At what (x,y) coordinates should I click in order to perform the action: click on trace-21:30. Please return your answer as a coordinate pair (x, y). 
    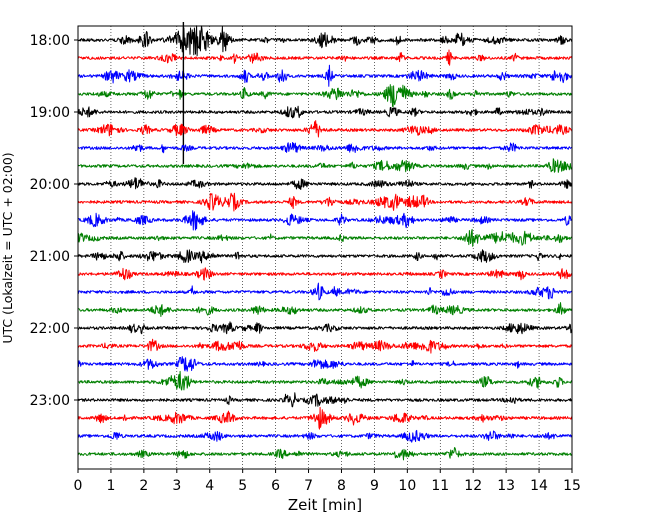
    Looking at the image, I should click on (325, 291).